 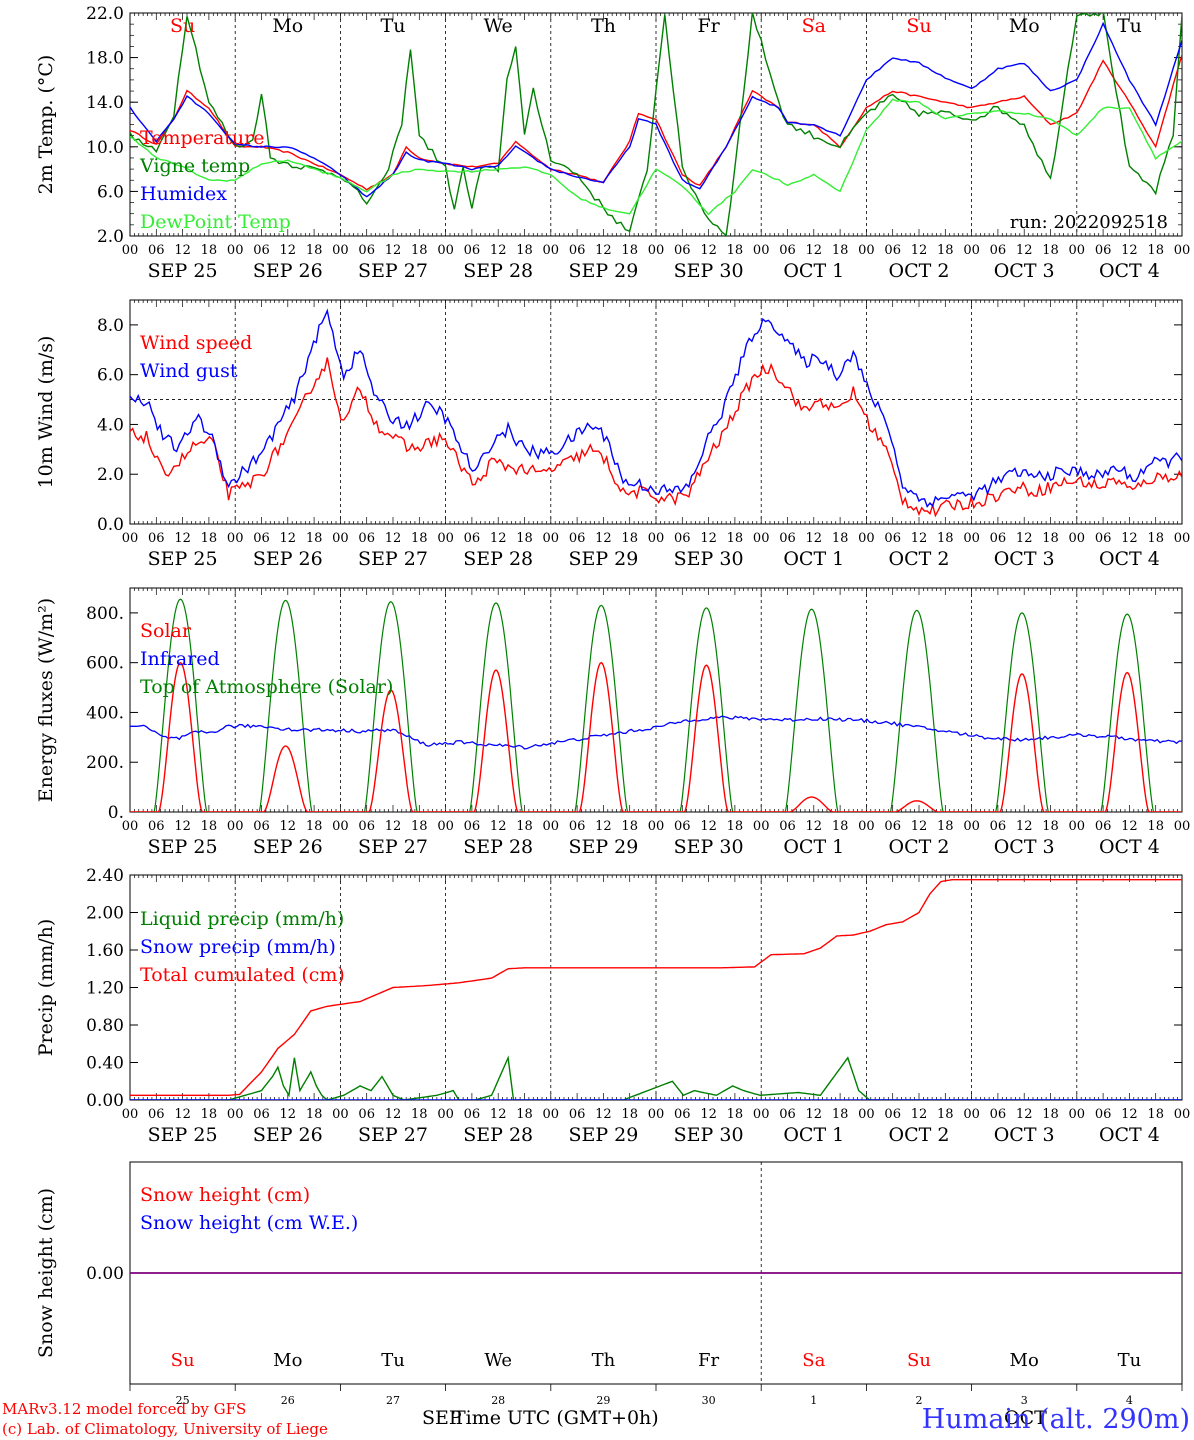 I want to click on series-line-humidex, so click(x=656, y=109).